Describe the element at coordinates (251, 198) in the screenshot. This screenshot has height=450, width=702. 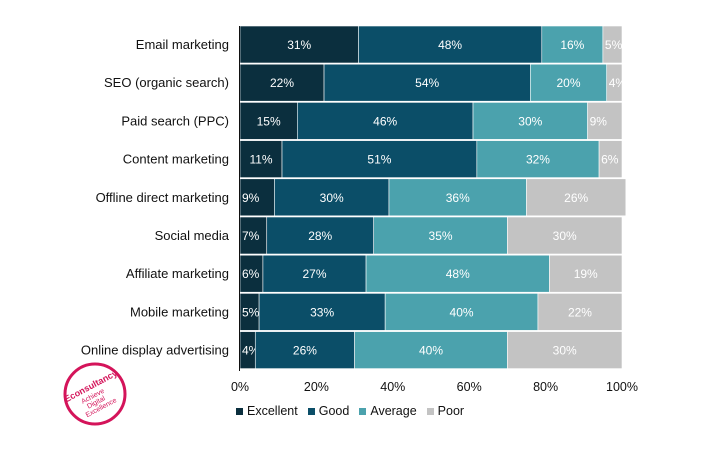
I see `value-label-excellent-category-4: 9%` at that location.